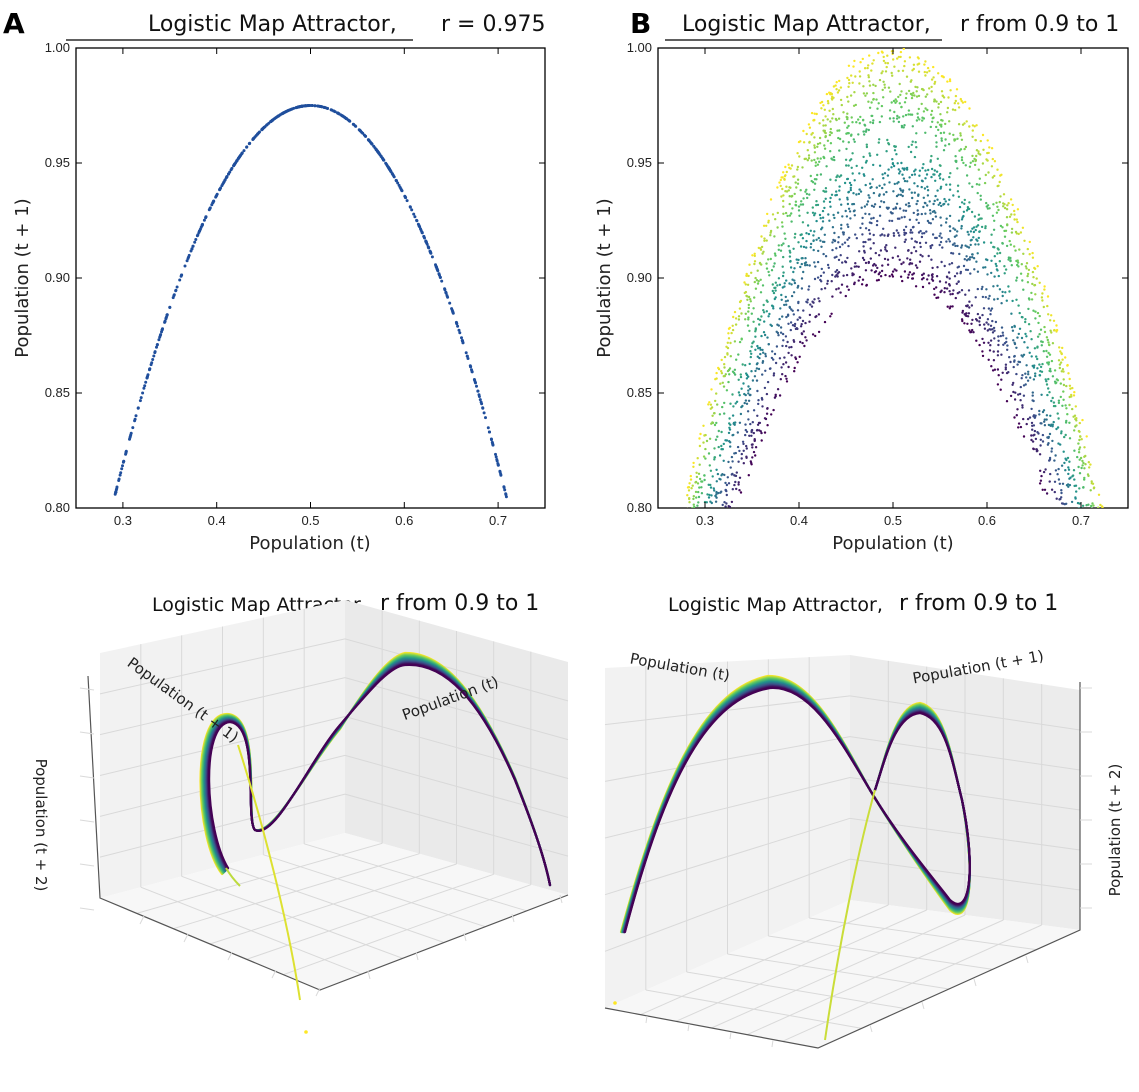 This screenshot has width=1139, height=1092. Describe the element at coordinates (310, 301) in the screenshot. I see `panel-a-points` at that location.